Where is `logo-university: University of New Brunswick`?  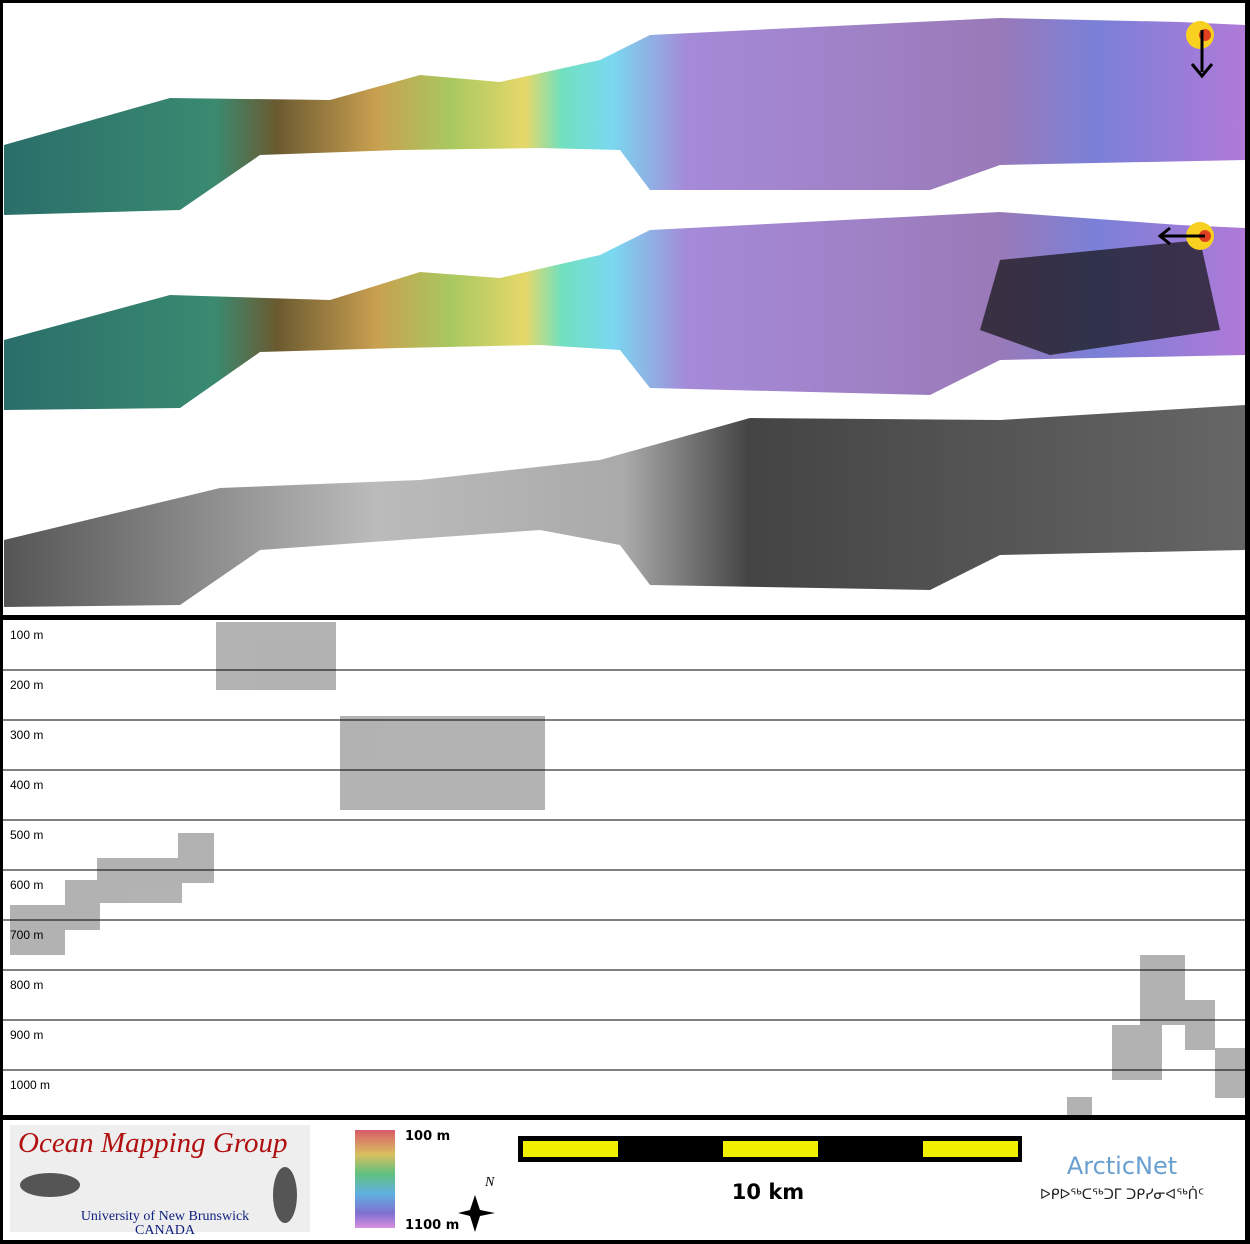 logo-university: University of New Brunswick is located at coordinates (165, 1216).